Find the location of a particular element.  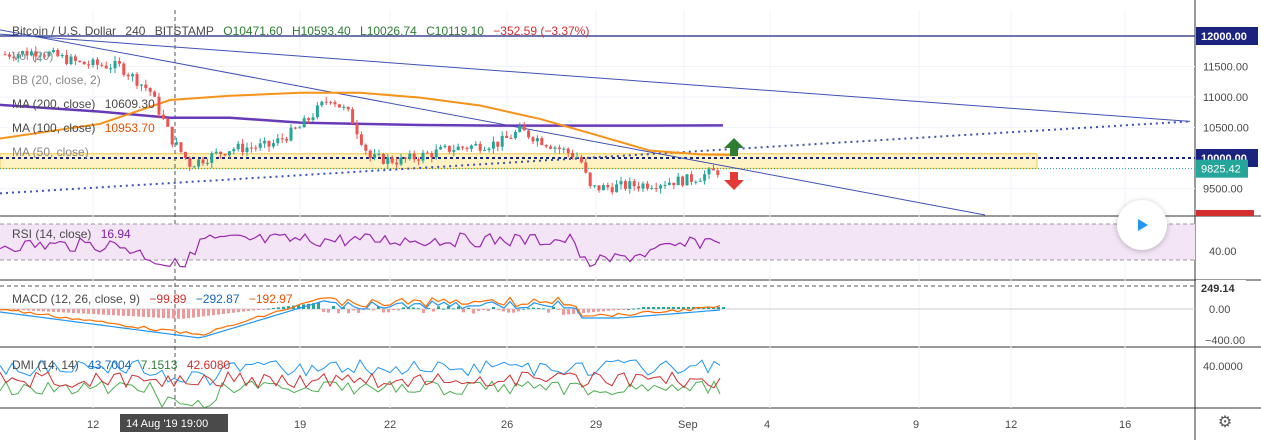

price-tag-bg is located at coordinates (1222, 168).